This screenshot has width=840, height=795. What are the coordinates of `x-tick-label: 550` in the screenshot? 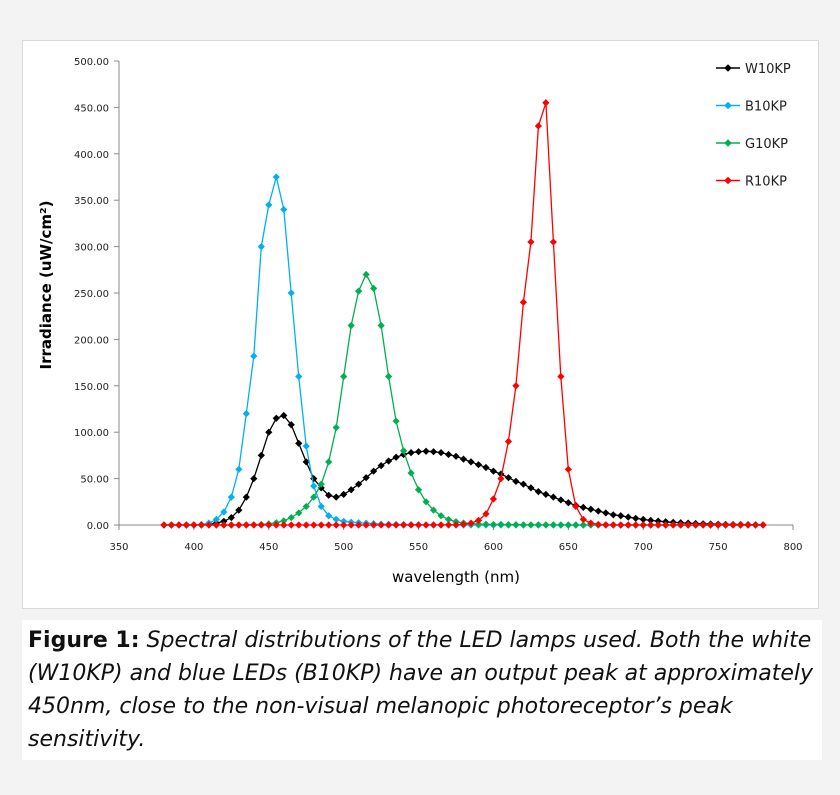 It's located at (418, 547).